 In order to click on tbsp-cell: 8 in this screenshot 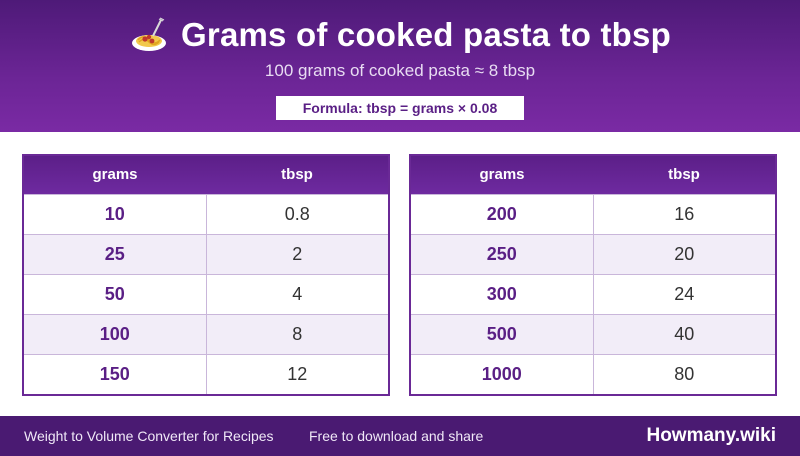, I will do `click(297, 334)`.